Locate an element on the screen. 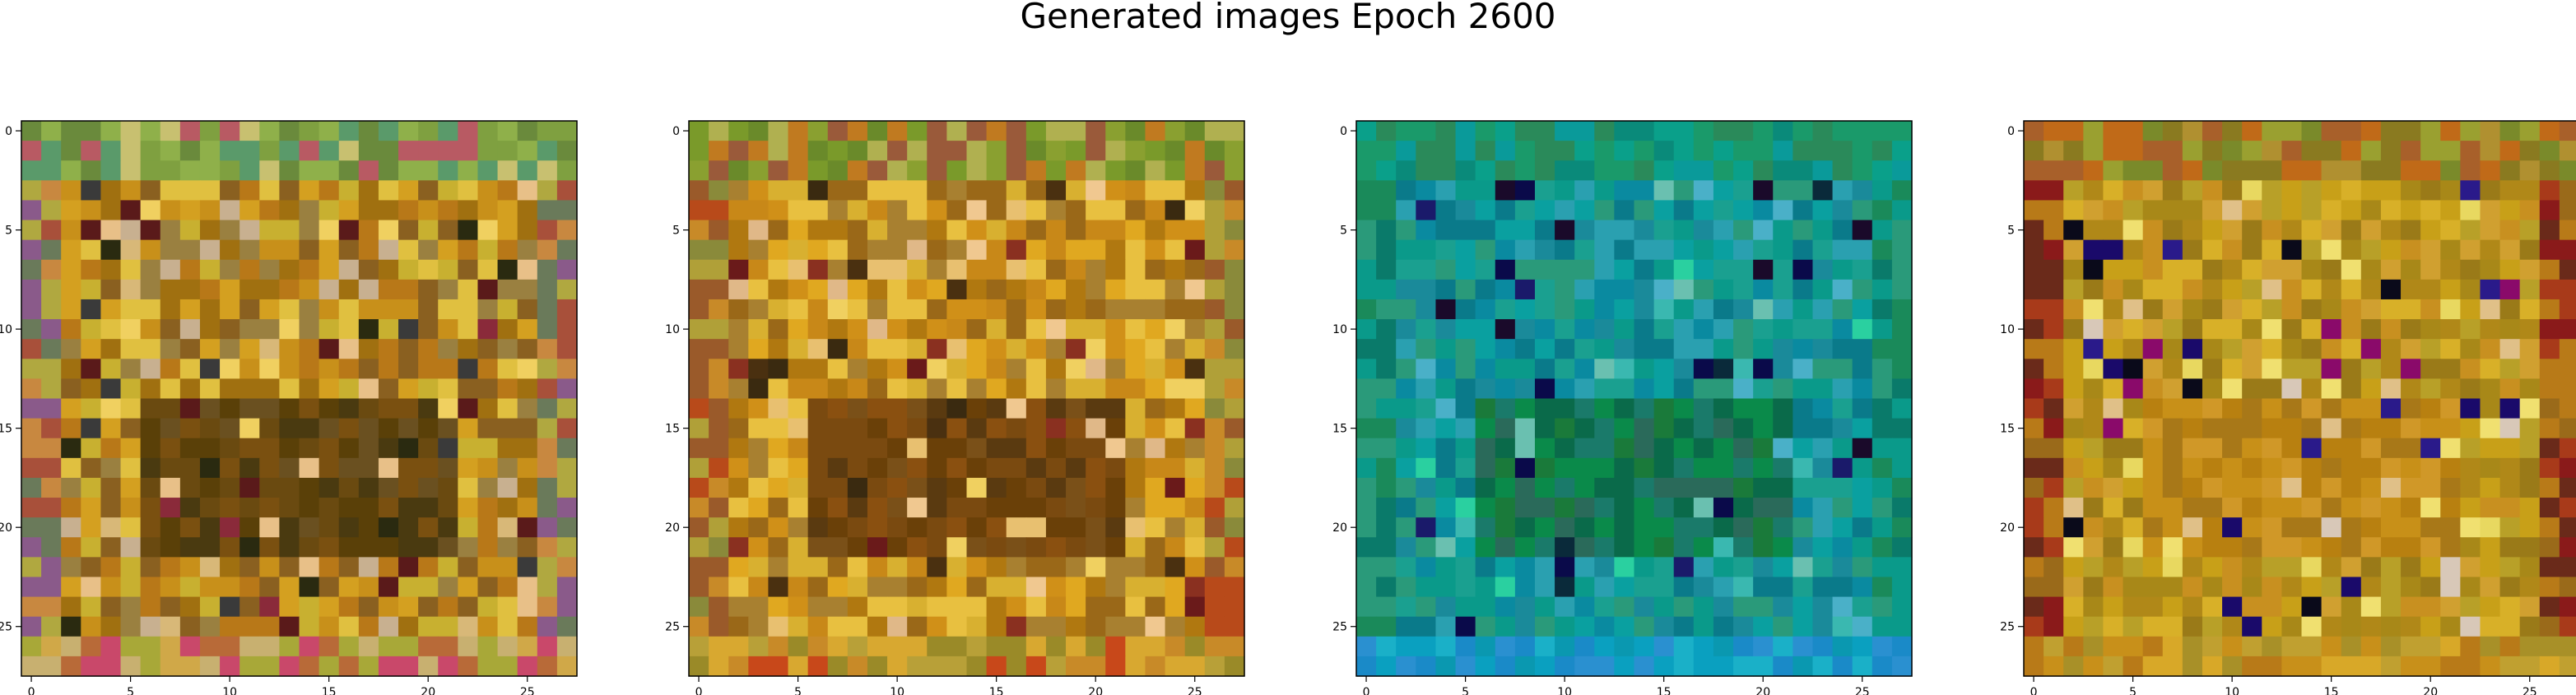 The image size is (2576, 695). y-tick-label: 5 is located at coordinates (676, 231).